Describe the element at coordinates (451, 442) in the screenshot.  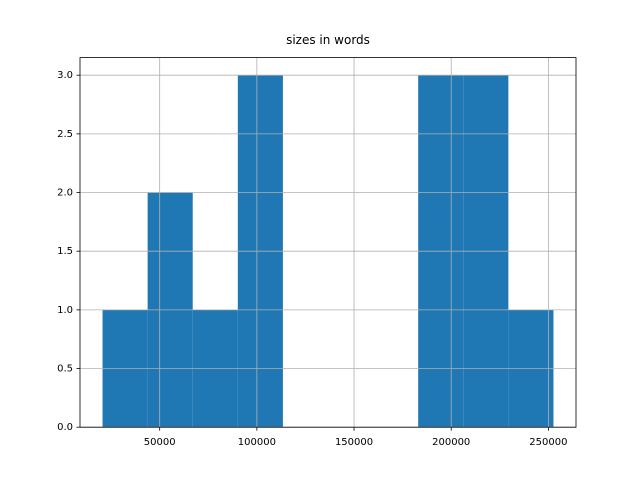
I see `x-tick-label: 200000` at that location.